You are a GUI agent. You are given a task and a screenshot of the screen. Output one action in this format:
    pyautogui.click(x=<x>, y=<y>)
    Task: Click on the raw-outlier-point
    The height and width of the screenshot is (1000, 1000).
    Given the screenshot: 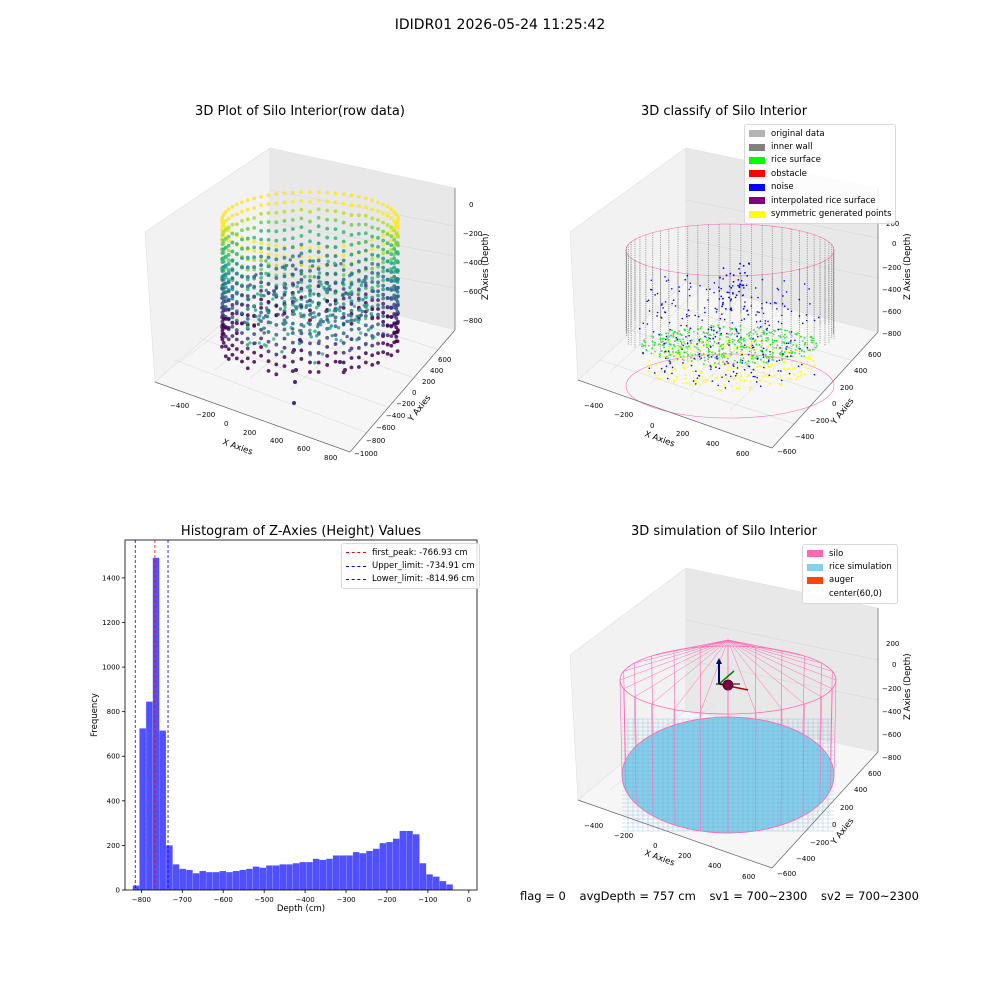 What is the action you would take?
    pyautogui.click(x=345, y=370)
    